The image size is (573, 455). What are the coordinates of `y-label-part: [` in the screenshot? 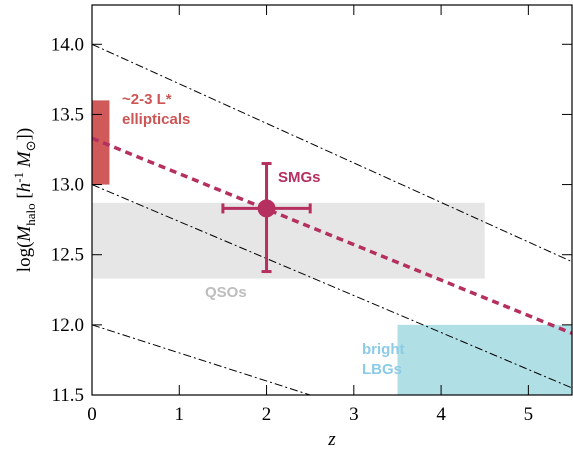 It's located at (24, 197).